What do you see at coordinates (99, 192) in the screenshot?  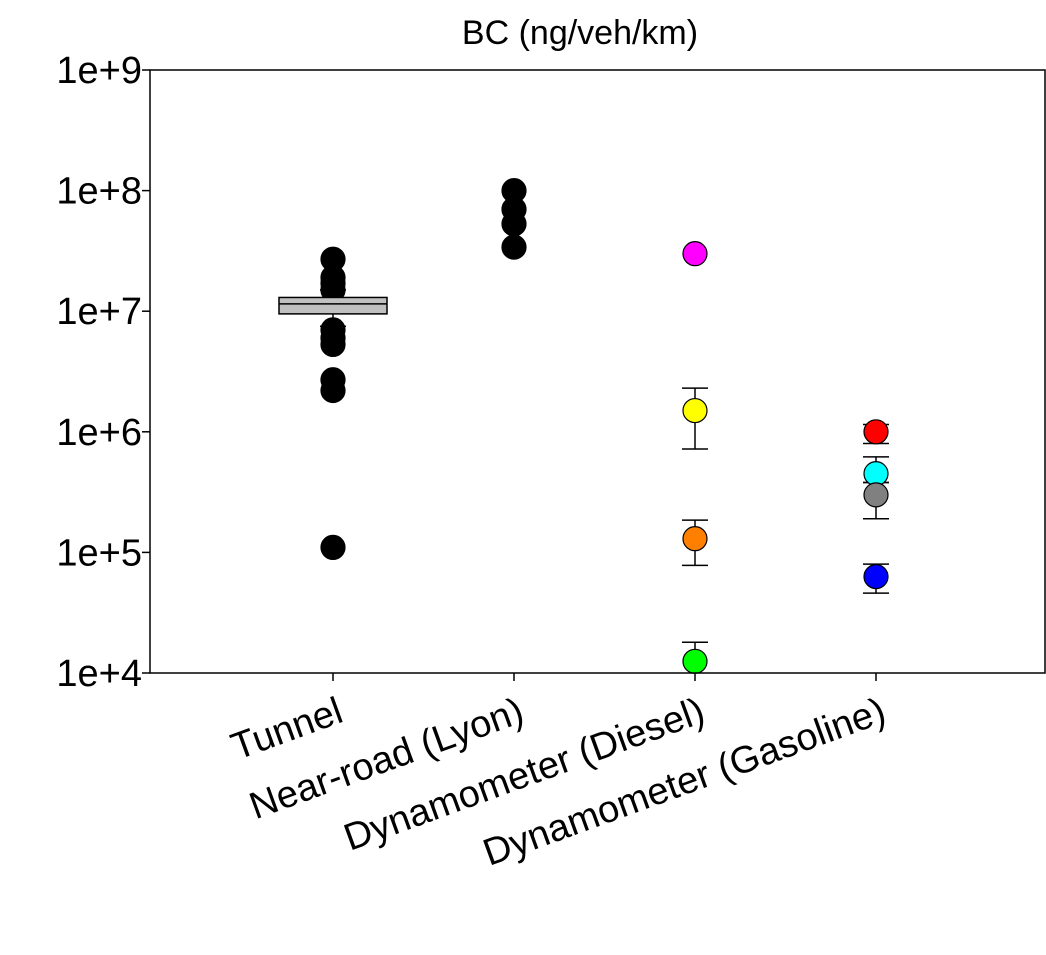 I see `y-tick-label: 1e+8` at bounding box center [99, 192].